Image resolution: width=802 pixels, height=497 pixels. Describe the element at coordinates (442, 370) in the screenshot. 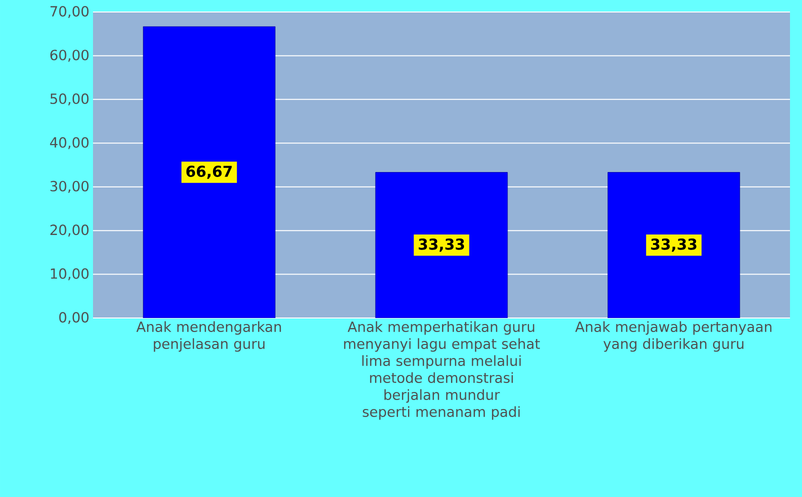

I see `x-tick-label: Anak memperhatikan guru menyanyi lagu empat sehat lima sempurna melalui metode demonstrasi berjalan mundur seperti menanam padi` at that location.